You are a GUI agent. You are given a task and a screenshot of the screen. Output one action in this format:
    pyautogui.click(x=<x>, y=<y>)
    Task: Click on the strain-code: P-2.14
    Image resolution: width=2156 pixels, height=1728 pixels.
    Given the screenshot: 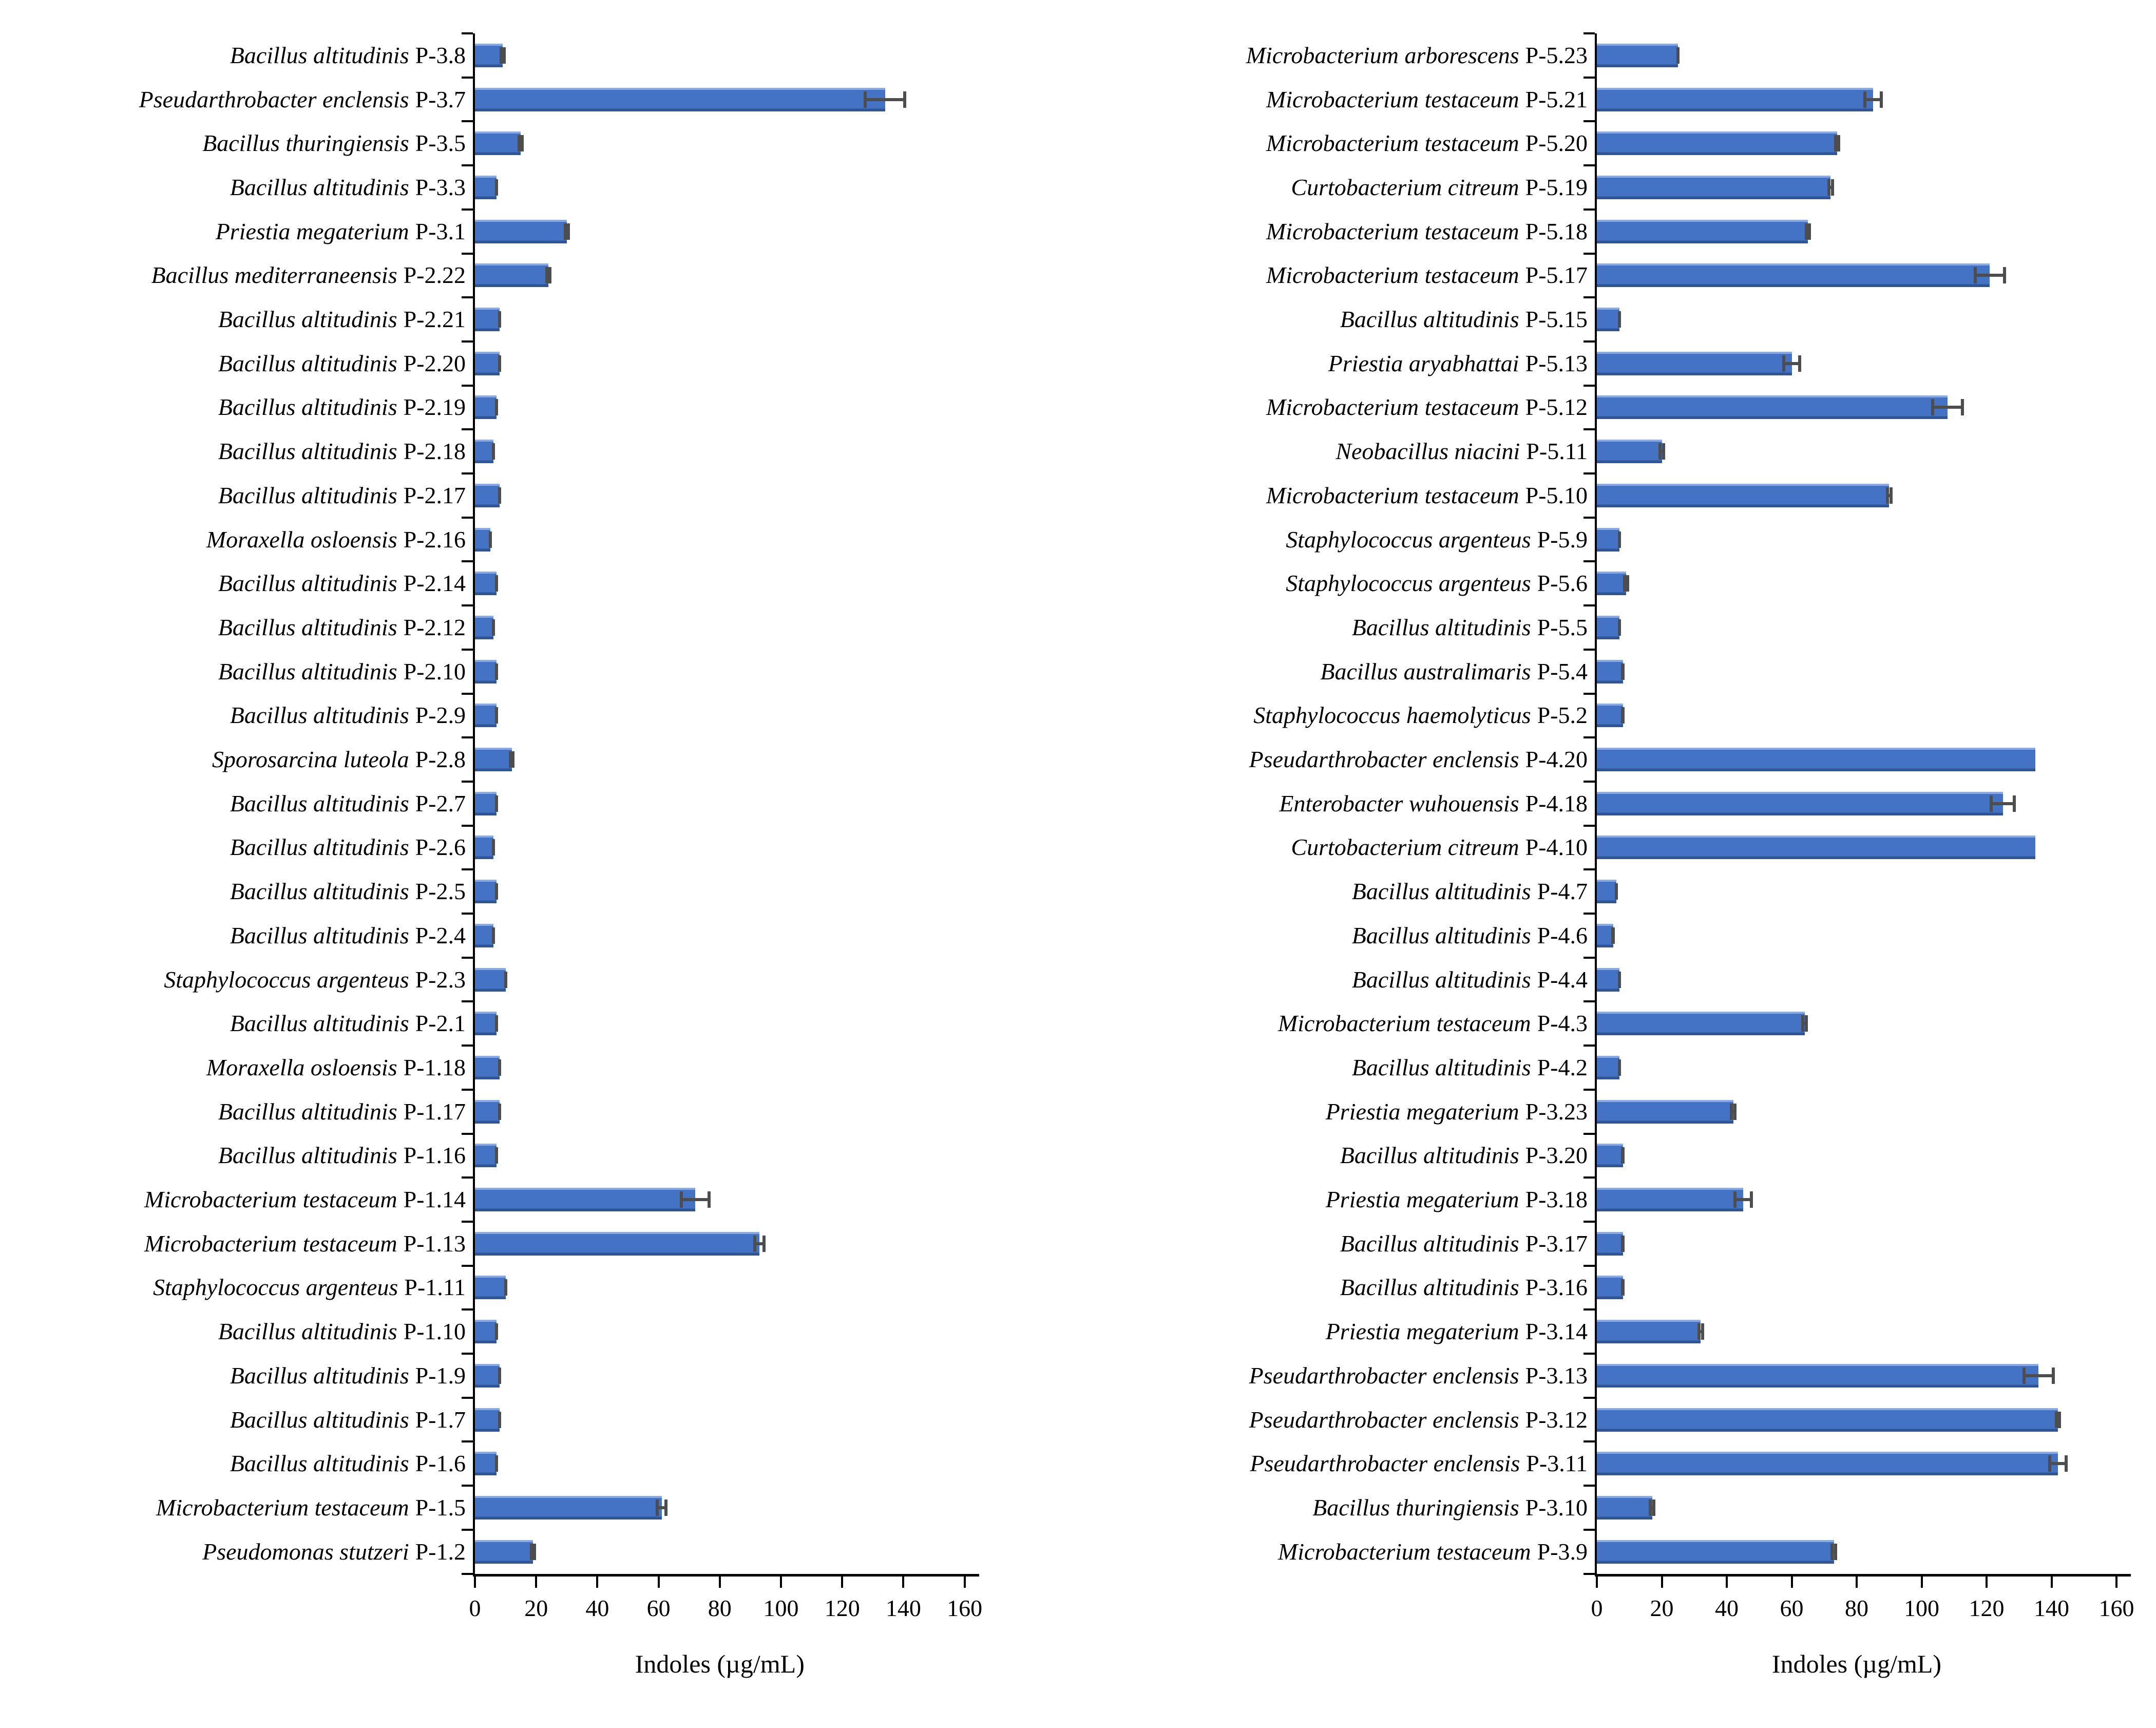 What is the action you would take?
    pyautogui.click(x=434, y=583)
    